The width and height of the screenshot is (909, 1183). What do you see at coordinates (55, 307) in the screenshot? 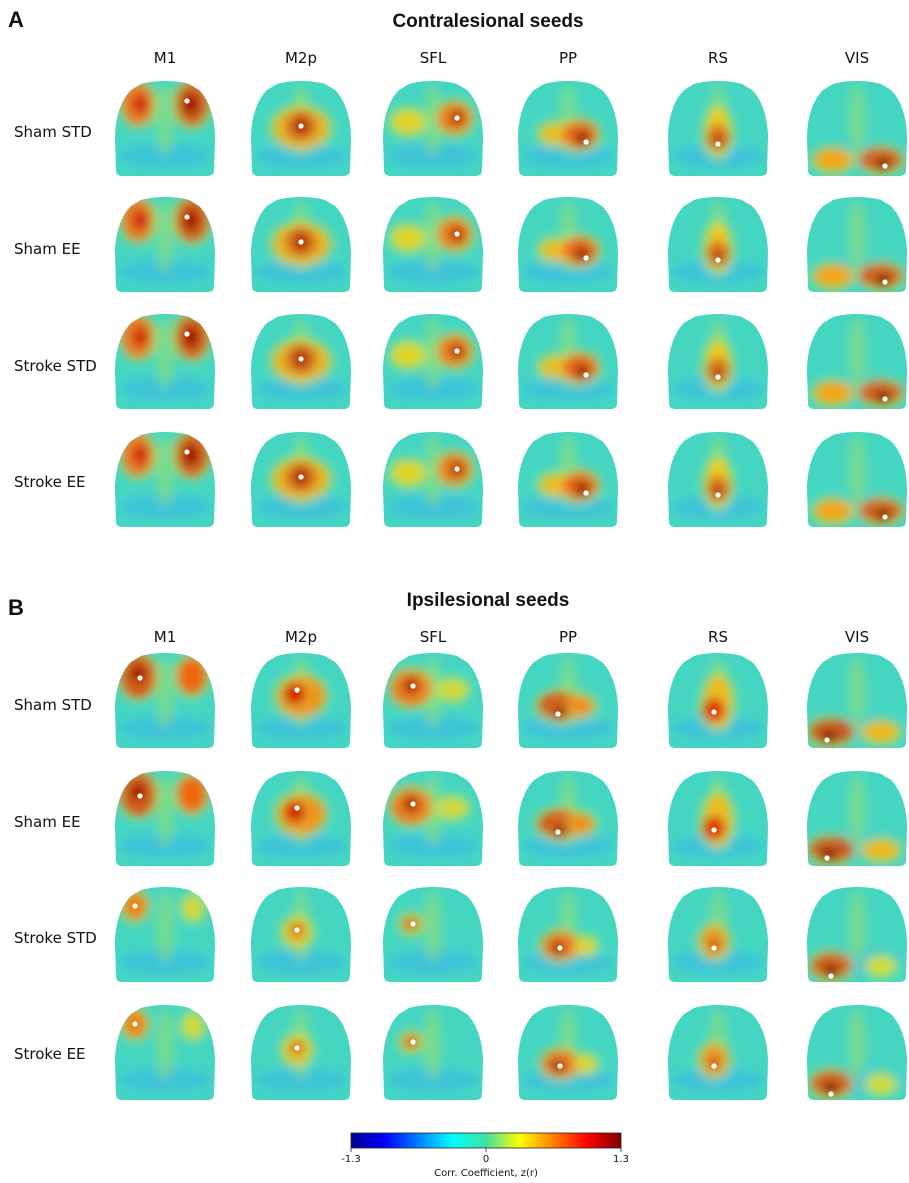
I see `panel-a-row-labels: Sham STD Sham EE Stroke STD Stroke EE` at bounding box center [55, 307].